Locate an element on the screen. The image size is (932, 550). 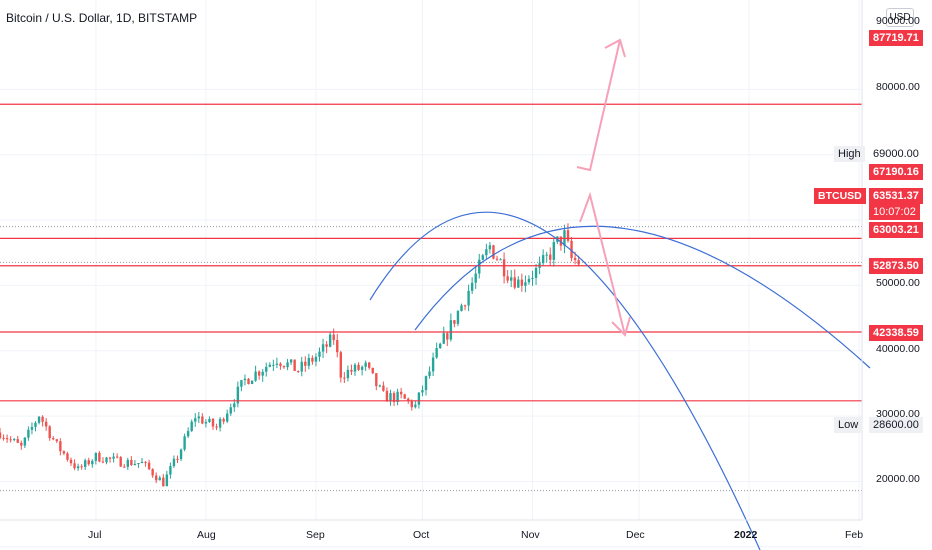
time-tick: Feb is located at coordinates (854, 535).